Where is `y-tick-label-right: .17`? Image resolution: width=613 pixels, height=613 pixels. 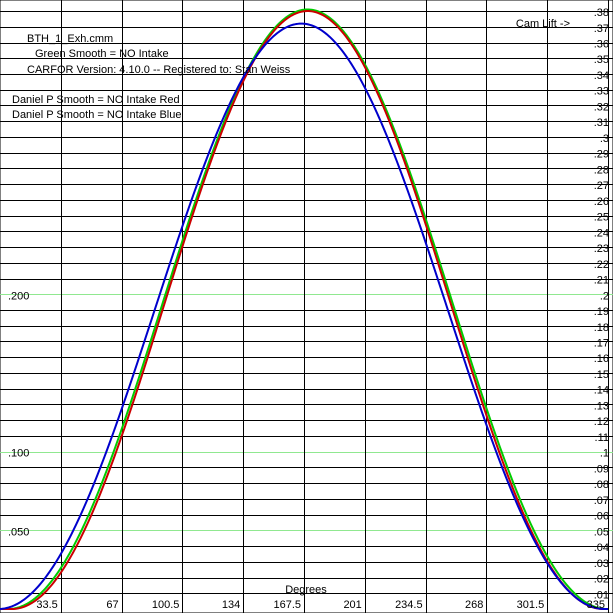 y-tick-label-right: .17 is located at coordinates (601, 343).